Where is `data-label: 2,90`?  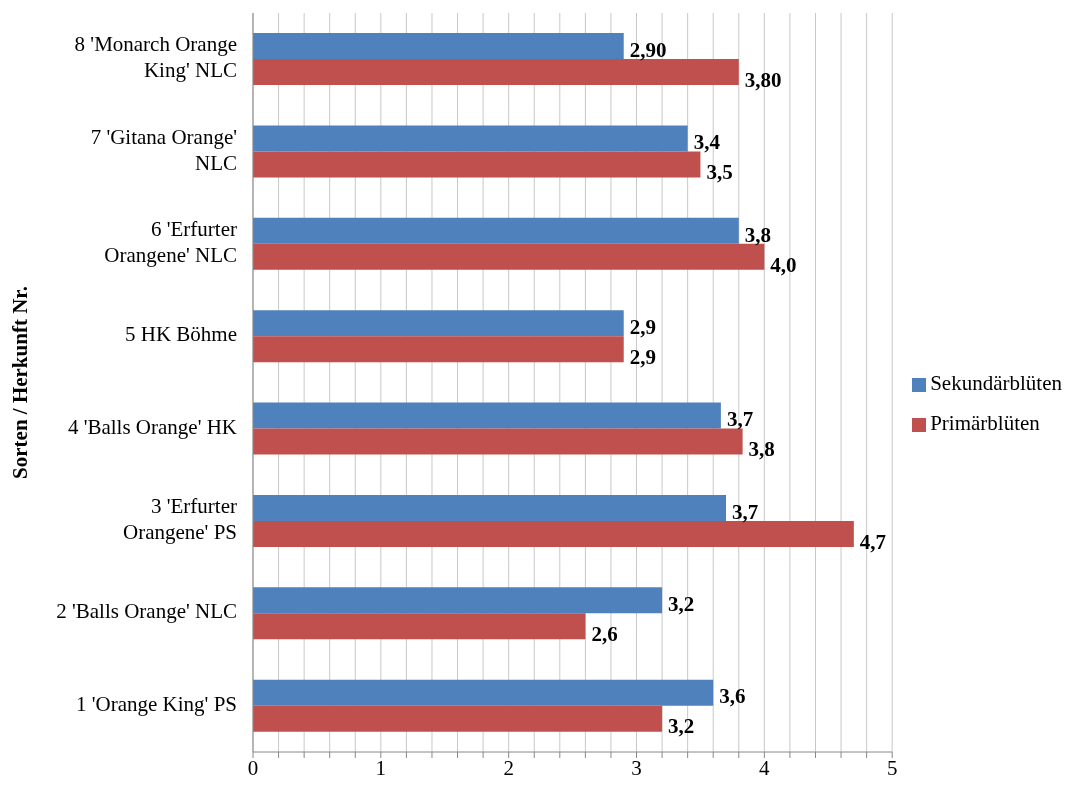 data-label: 2,90 is located at coordinates (648, 49).